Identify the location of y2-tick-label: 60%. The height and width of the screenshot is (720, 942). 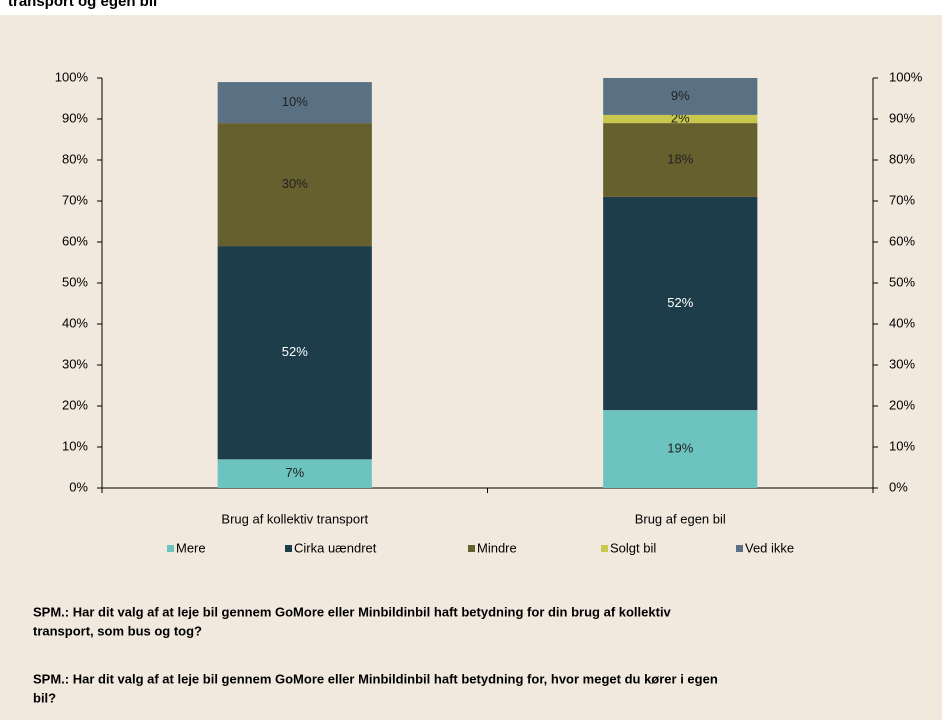
(902, 240).